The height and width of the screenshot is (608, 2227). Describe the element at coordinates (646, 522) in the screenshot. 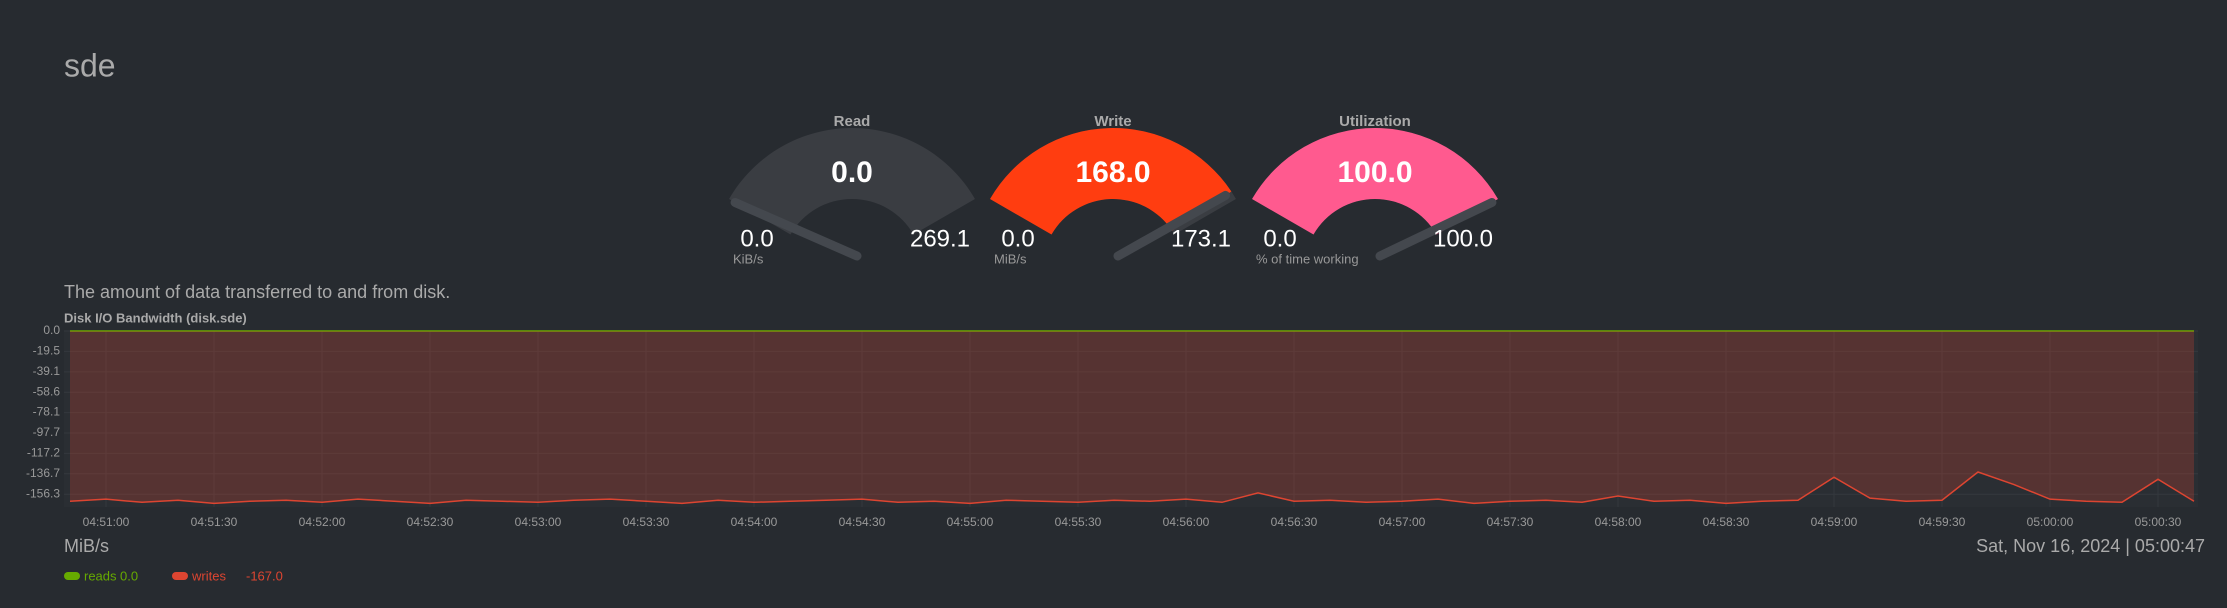

I see `x-tick-label: 04:53:30` at that location.